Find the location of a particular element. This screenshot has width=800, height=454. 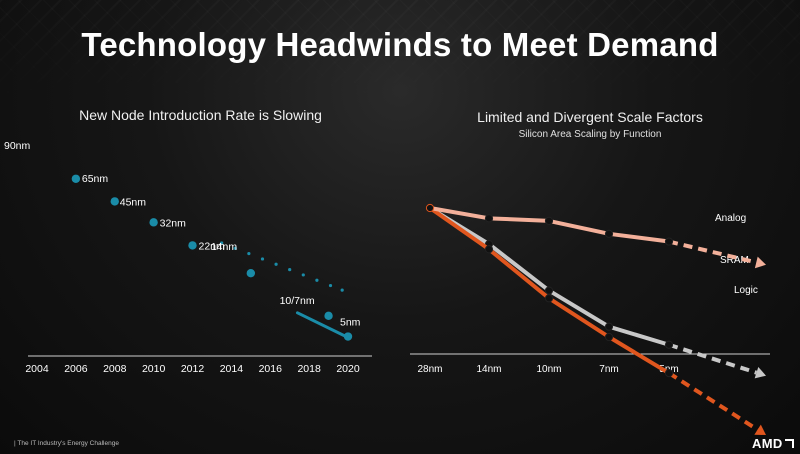

node-label: 45nm is located at coordinates (133, 202).